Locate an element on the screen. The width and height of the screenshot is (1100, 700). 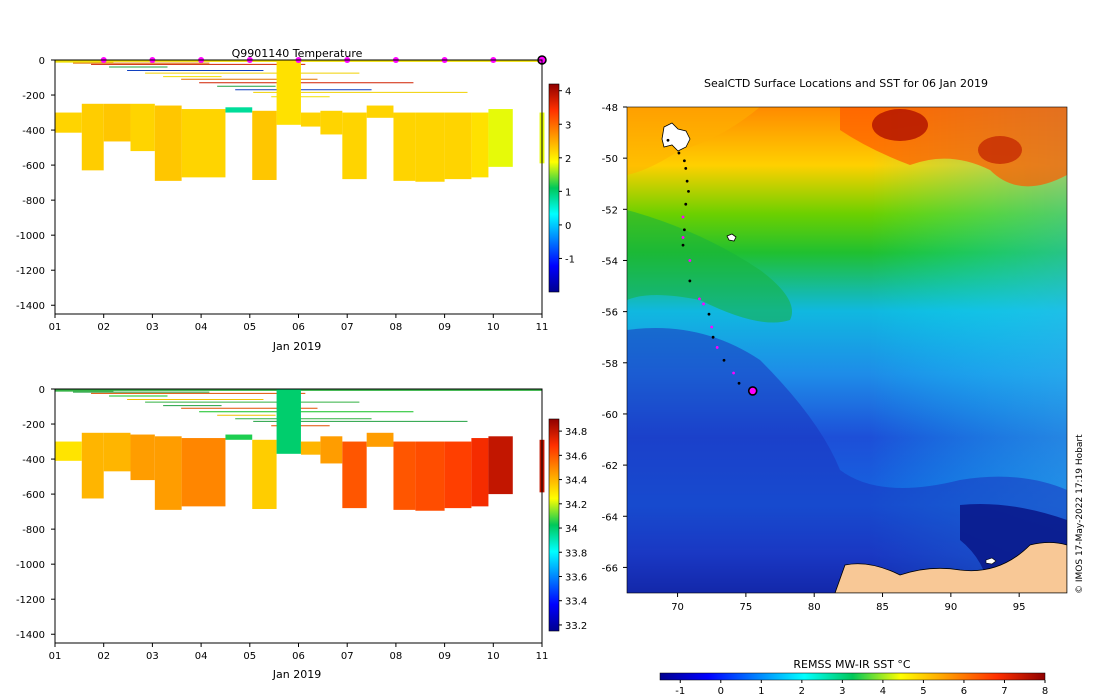
lon-tick-label: 75 is located at coordinates (746, 607).